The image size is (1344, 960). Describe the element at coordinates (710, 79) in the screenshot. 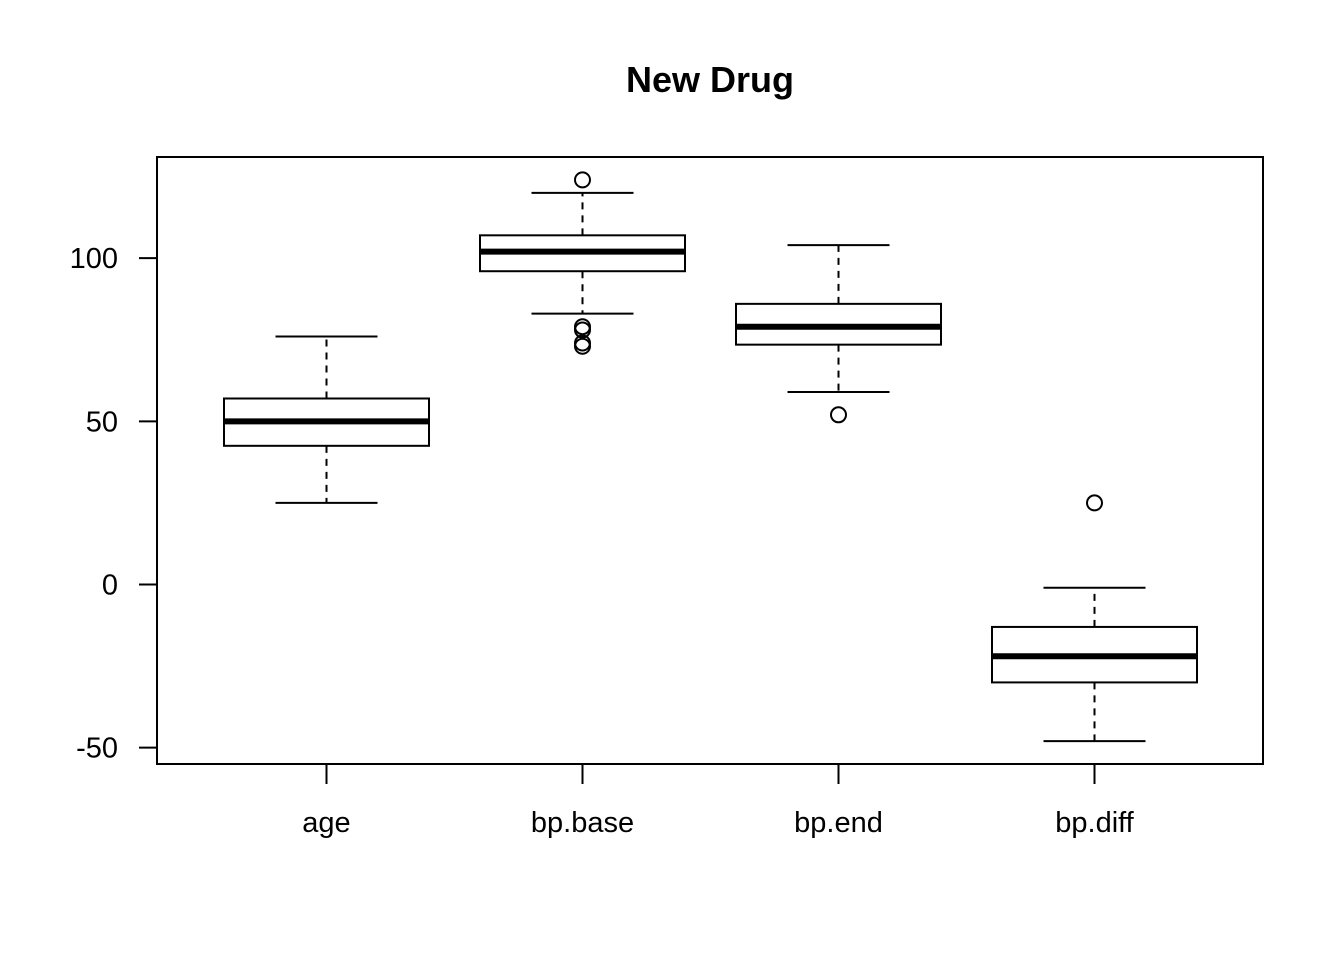

I see `chart-title: New Drug` at that location.